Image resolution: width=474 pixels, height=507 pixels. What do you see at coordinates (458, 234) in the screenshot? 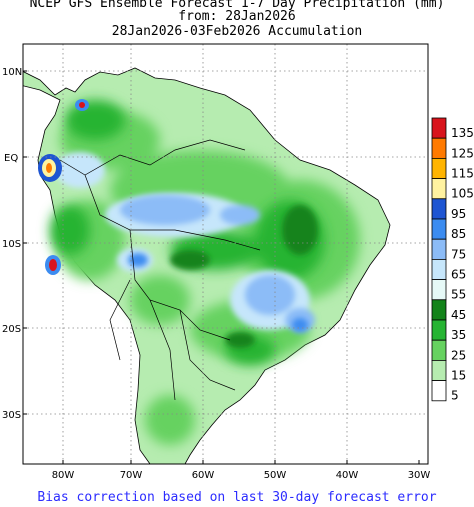
I see `legend-label: 85` at bounding box center [458, 234].